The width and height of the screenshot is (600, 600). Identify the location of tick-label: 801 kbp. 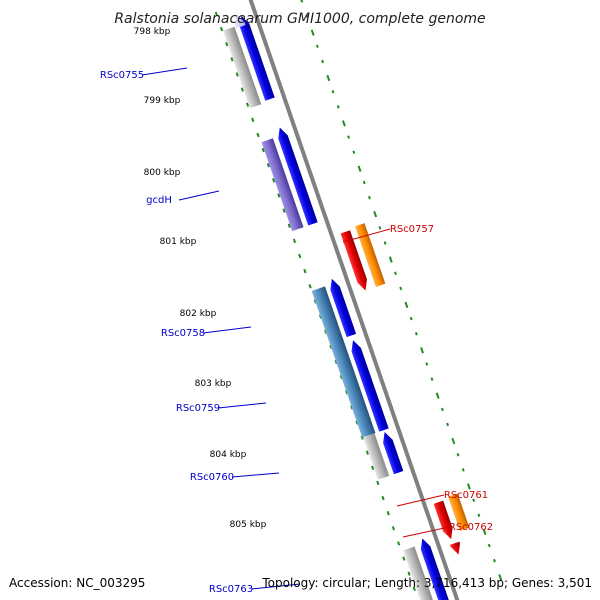
(178, 242).